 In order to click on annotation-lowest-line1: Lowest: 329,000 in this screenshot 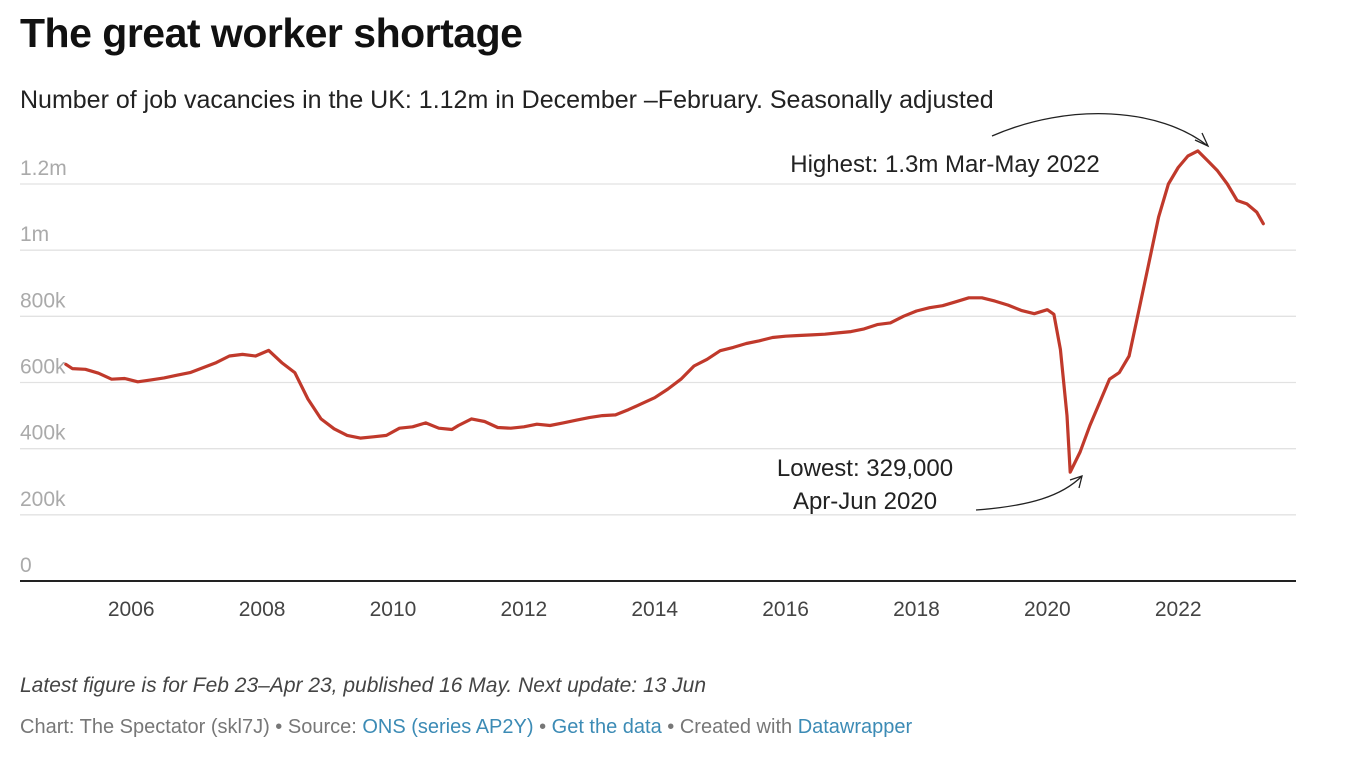, I will do `click(865, 468)`.